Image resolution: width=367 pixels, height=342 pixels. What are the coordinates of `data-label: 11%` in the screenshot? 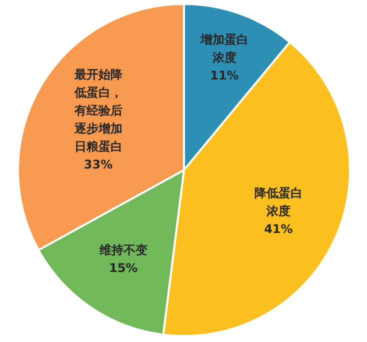 It's located at (224, 75).